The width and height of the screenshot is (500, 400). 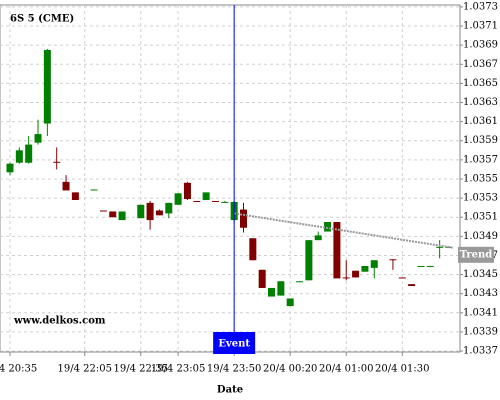 I want to click on x-tick-label: 20/4 00:20, so click(x=290, y=369).